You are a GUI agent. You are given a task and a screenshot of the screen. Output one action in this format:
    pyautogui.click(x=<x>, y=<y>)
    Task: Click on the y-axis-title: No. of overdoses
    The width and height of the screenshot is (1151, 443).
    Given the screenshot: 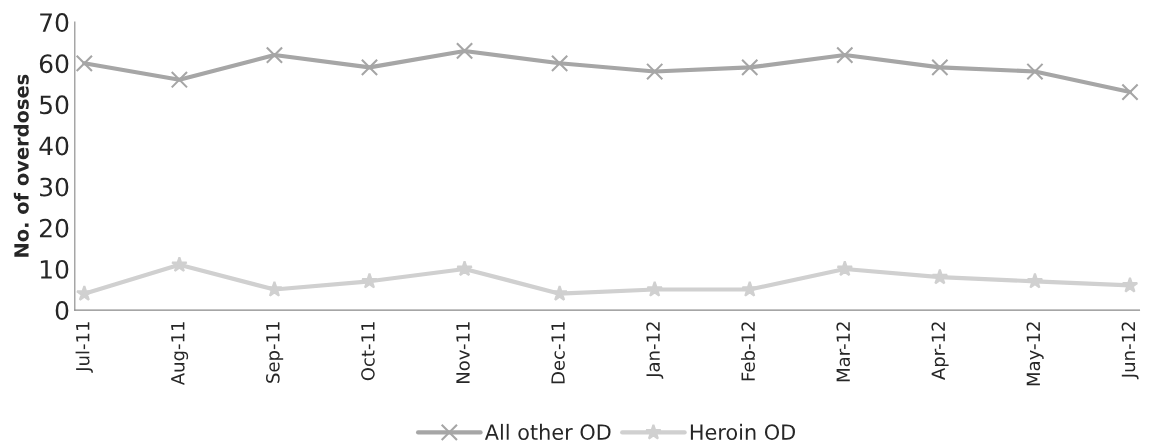 What is the action you would take?
    pyautogui.click(x=21, y=165)
    